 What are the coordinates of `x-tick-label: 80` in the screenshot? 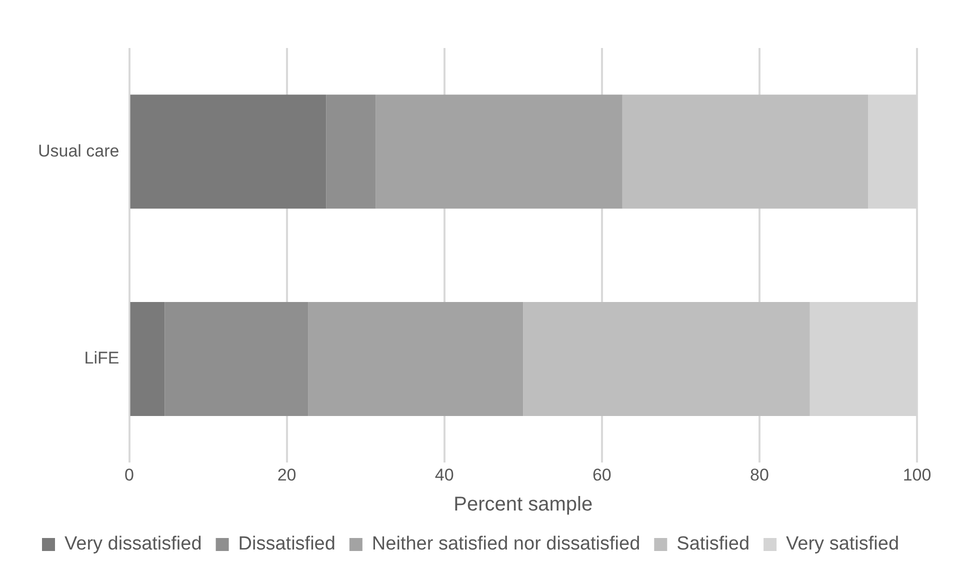 It's located at (759, 474).